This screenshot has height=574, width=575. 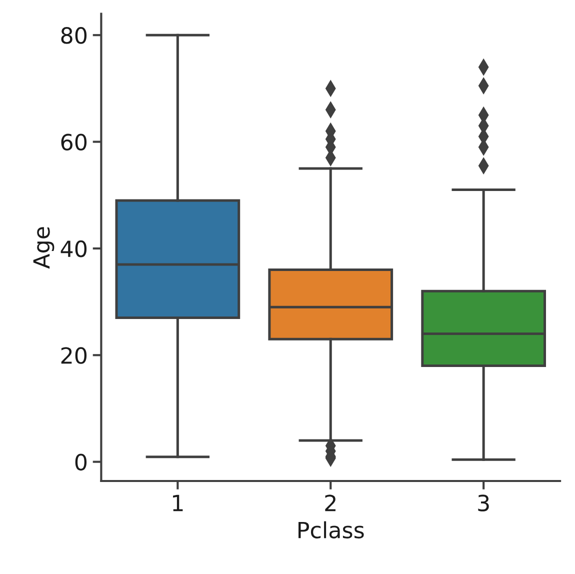 What do you see at coordinates (330, 503) in the screenshot?
I see `x-tick-label: 2` at bounding box center [330, 503].